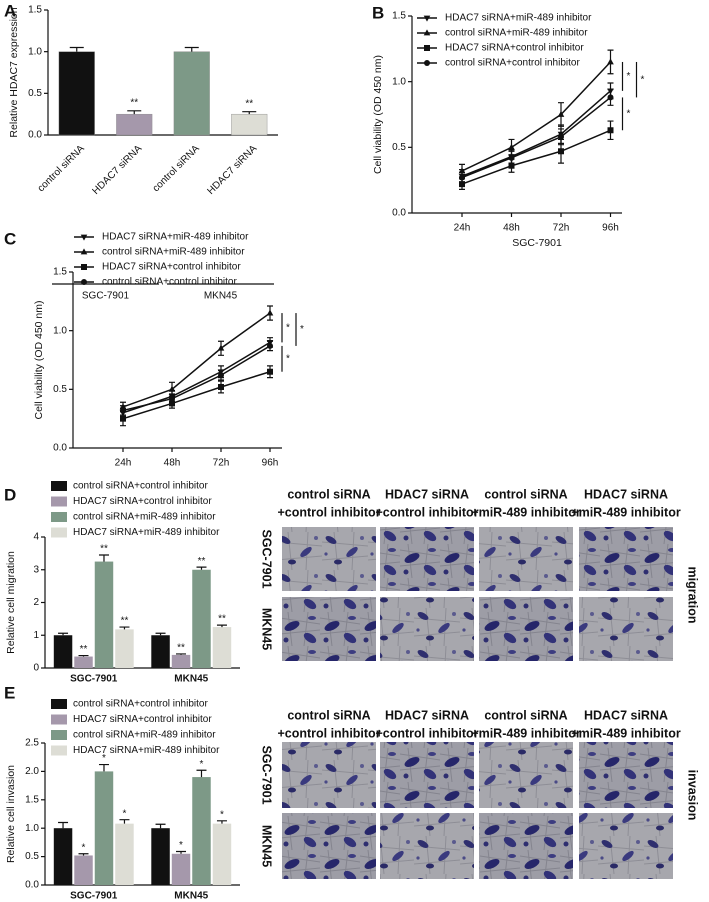 The image size is (709, 902). Describe the element at coordinates (11, 602) in the screenshot. I see `y-axis-label: Relative cell migration` at that location.